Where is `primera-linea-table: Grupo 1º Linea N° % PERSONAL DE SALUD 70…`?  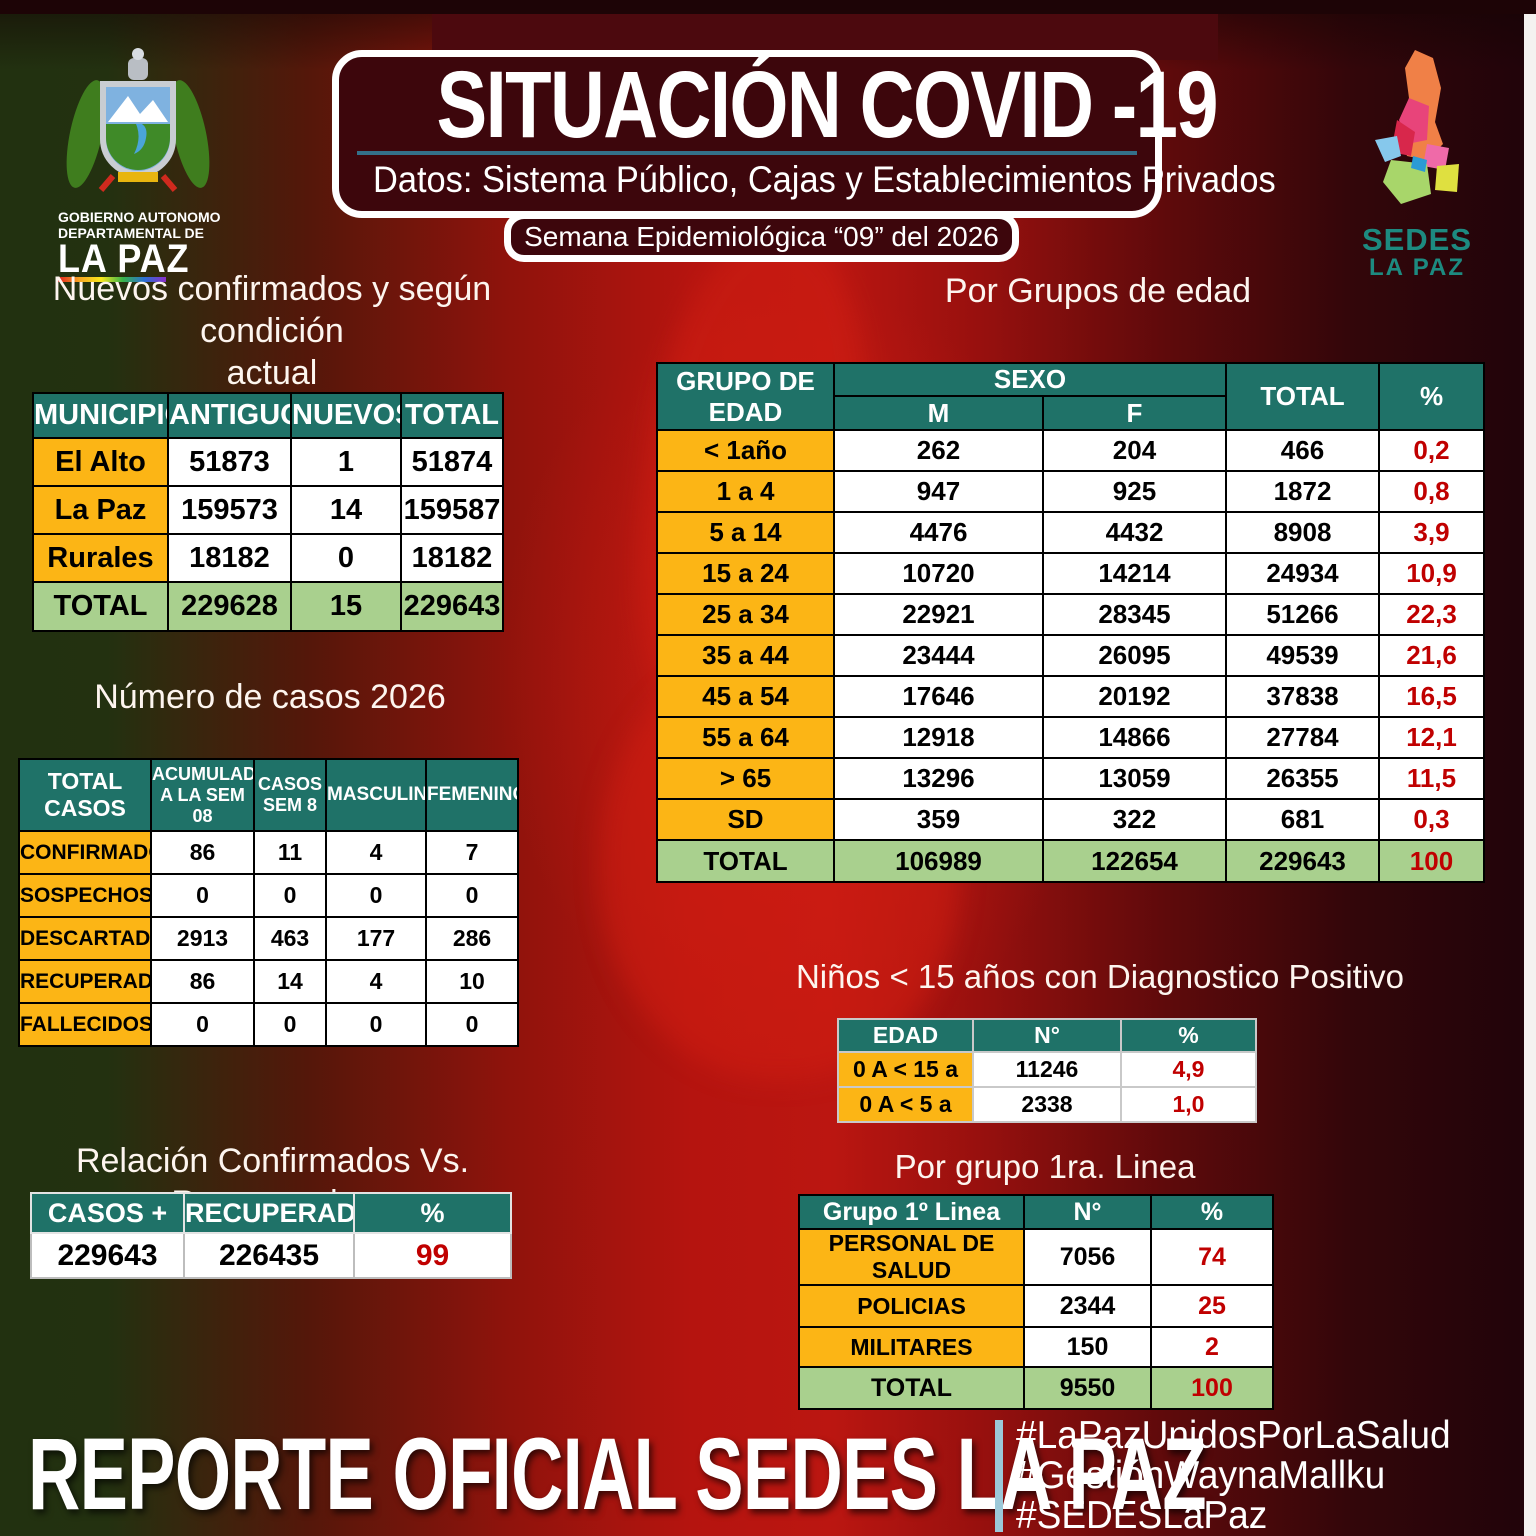 primera-linea-table: Grupo 1º Linea N° % PERSONAL DE SALUD 70… is located at coordinates (1036, 1302).